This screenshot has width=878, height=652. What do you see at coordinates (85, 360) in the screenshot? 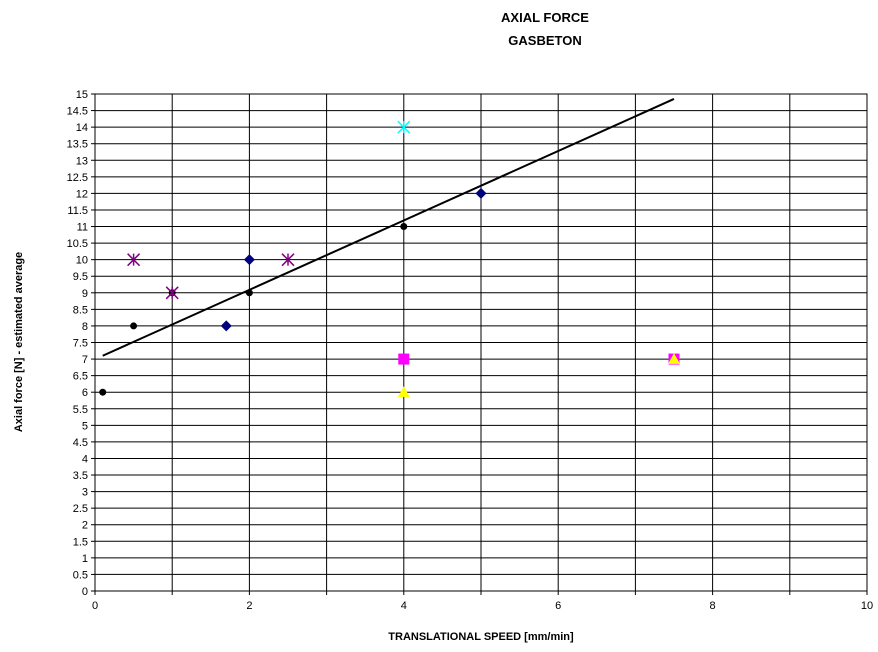
I see `y-tick-label: 7` at bounding box center [85, 360].